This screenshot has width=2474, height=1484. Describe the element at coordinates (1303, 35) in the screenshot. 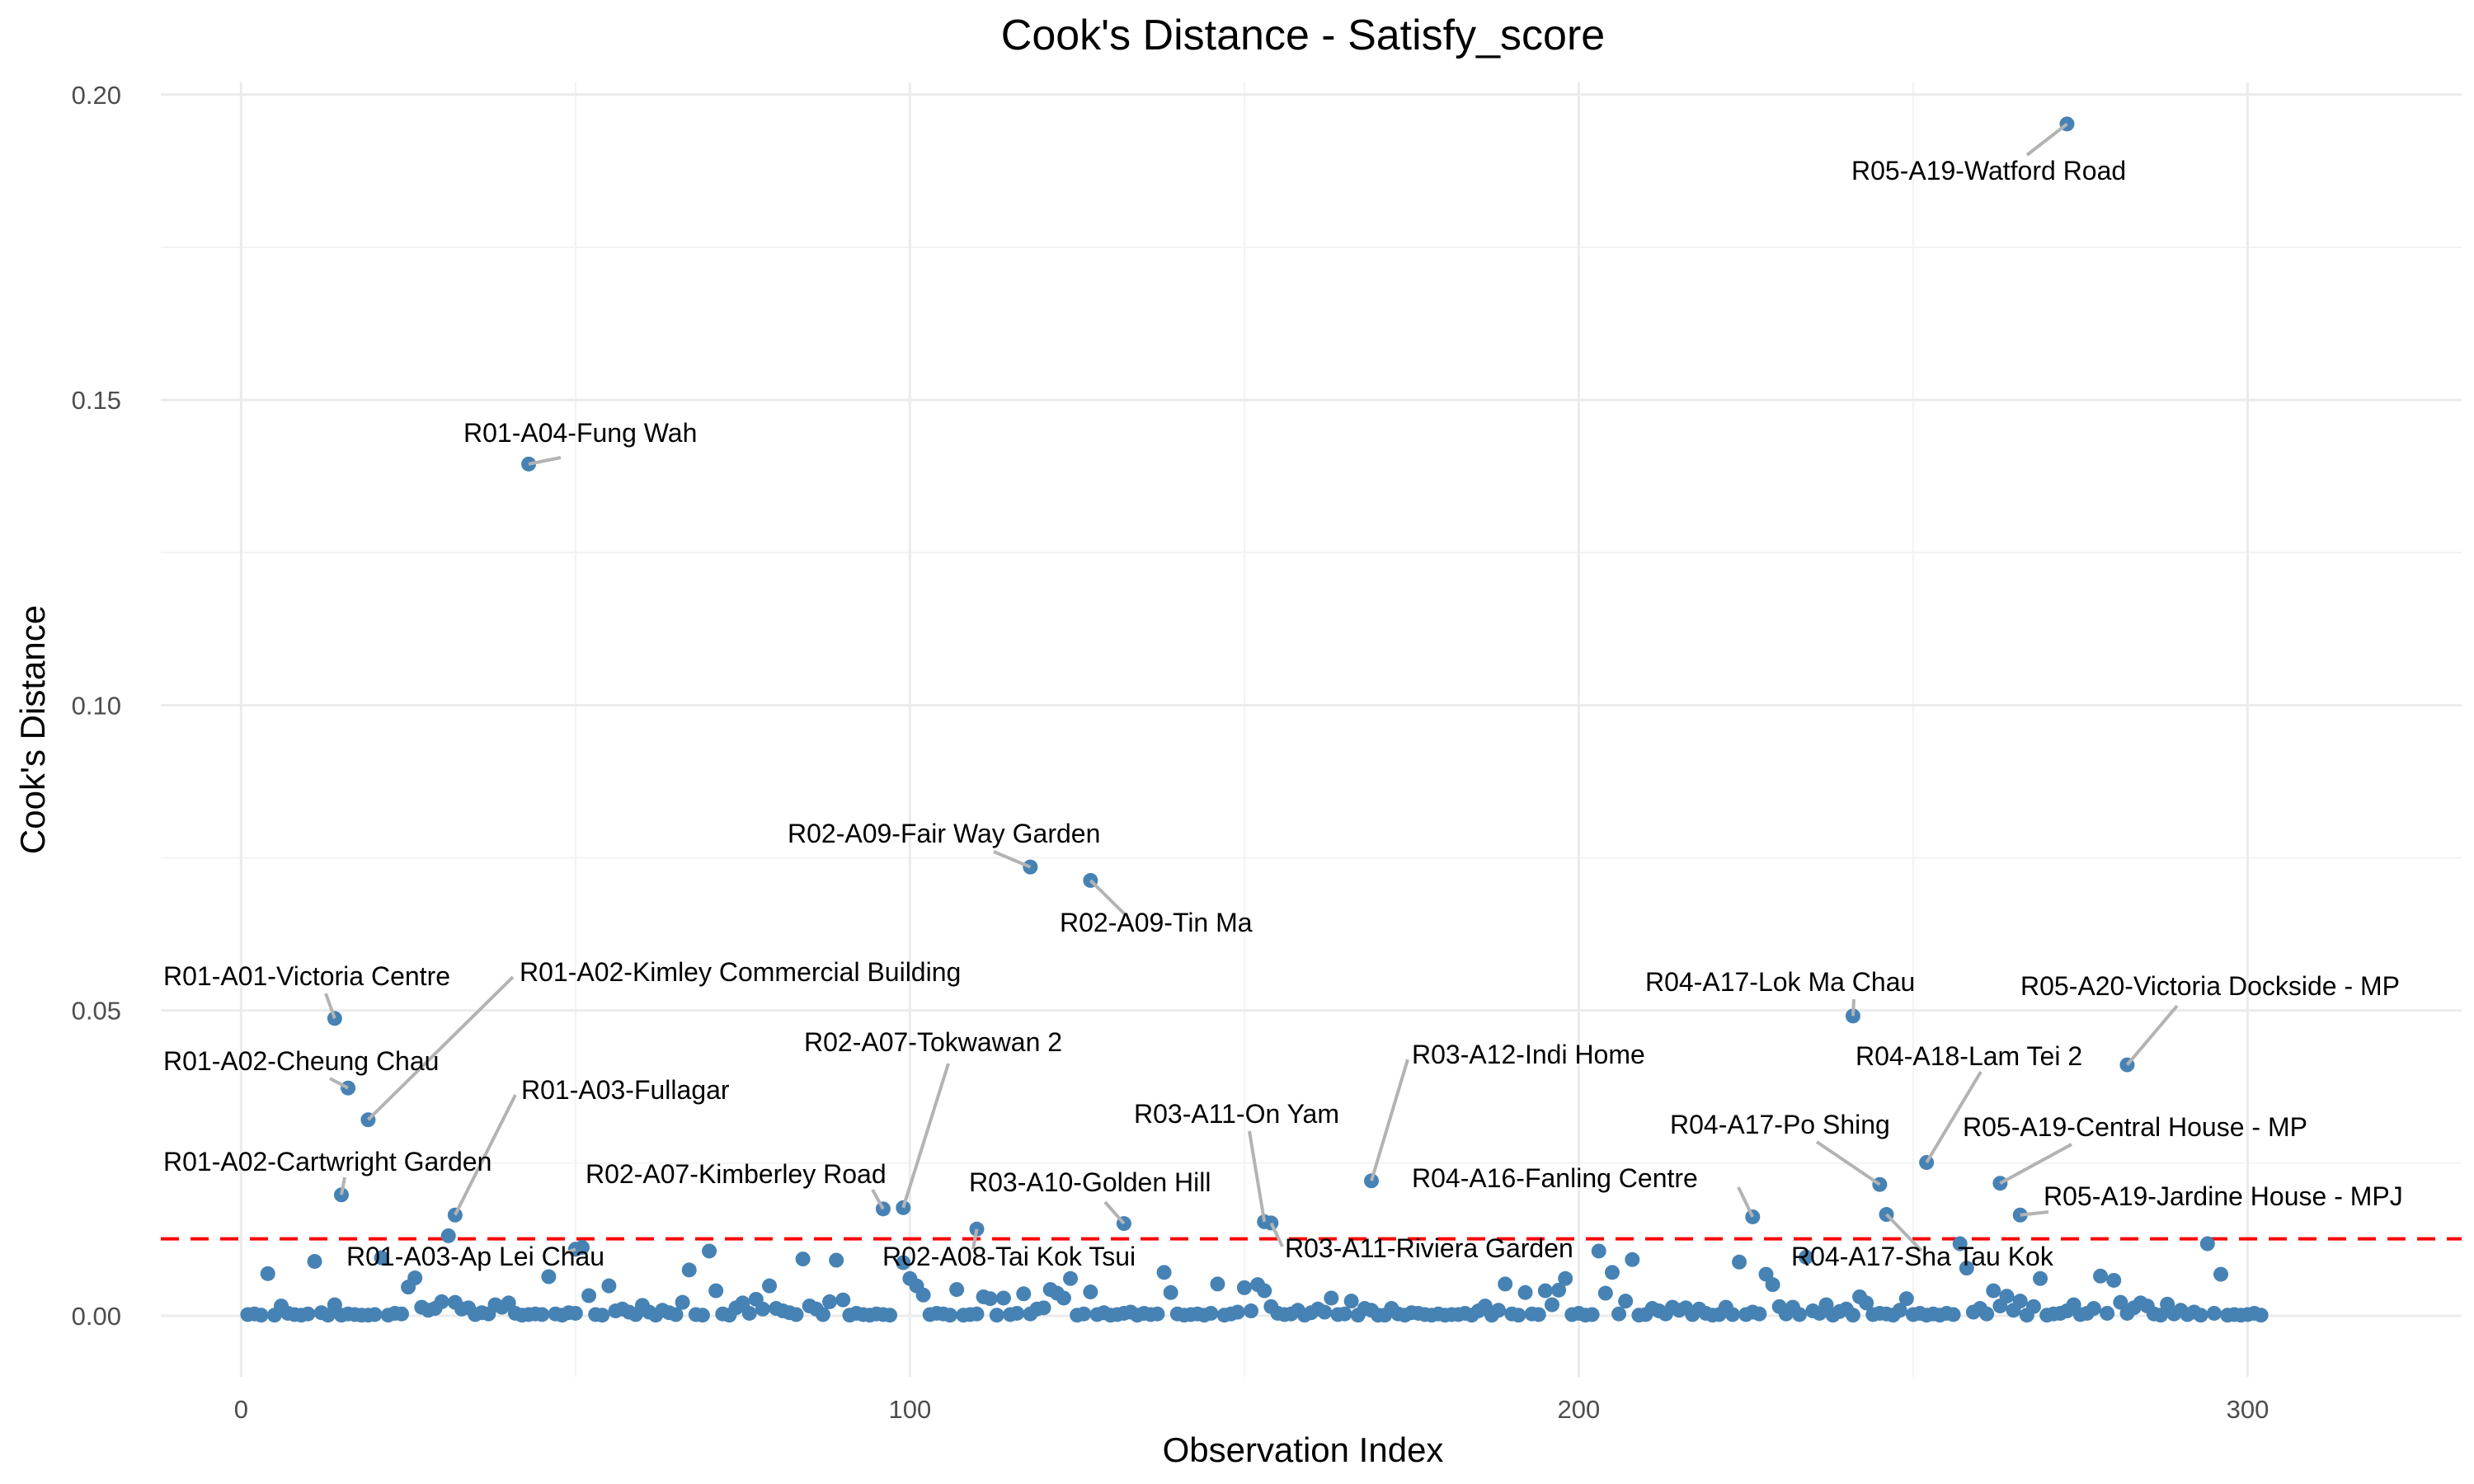

I see `chart-title: Cook's Distance - Satisfy_score` at that location.